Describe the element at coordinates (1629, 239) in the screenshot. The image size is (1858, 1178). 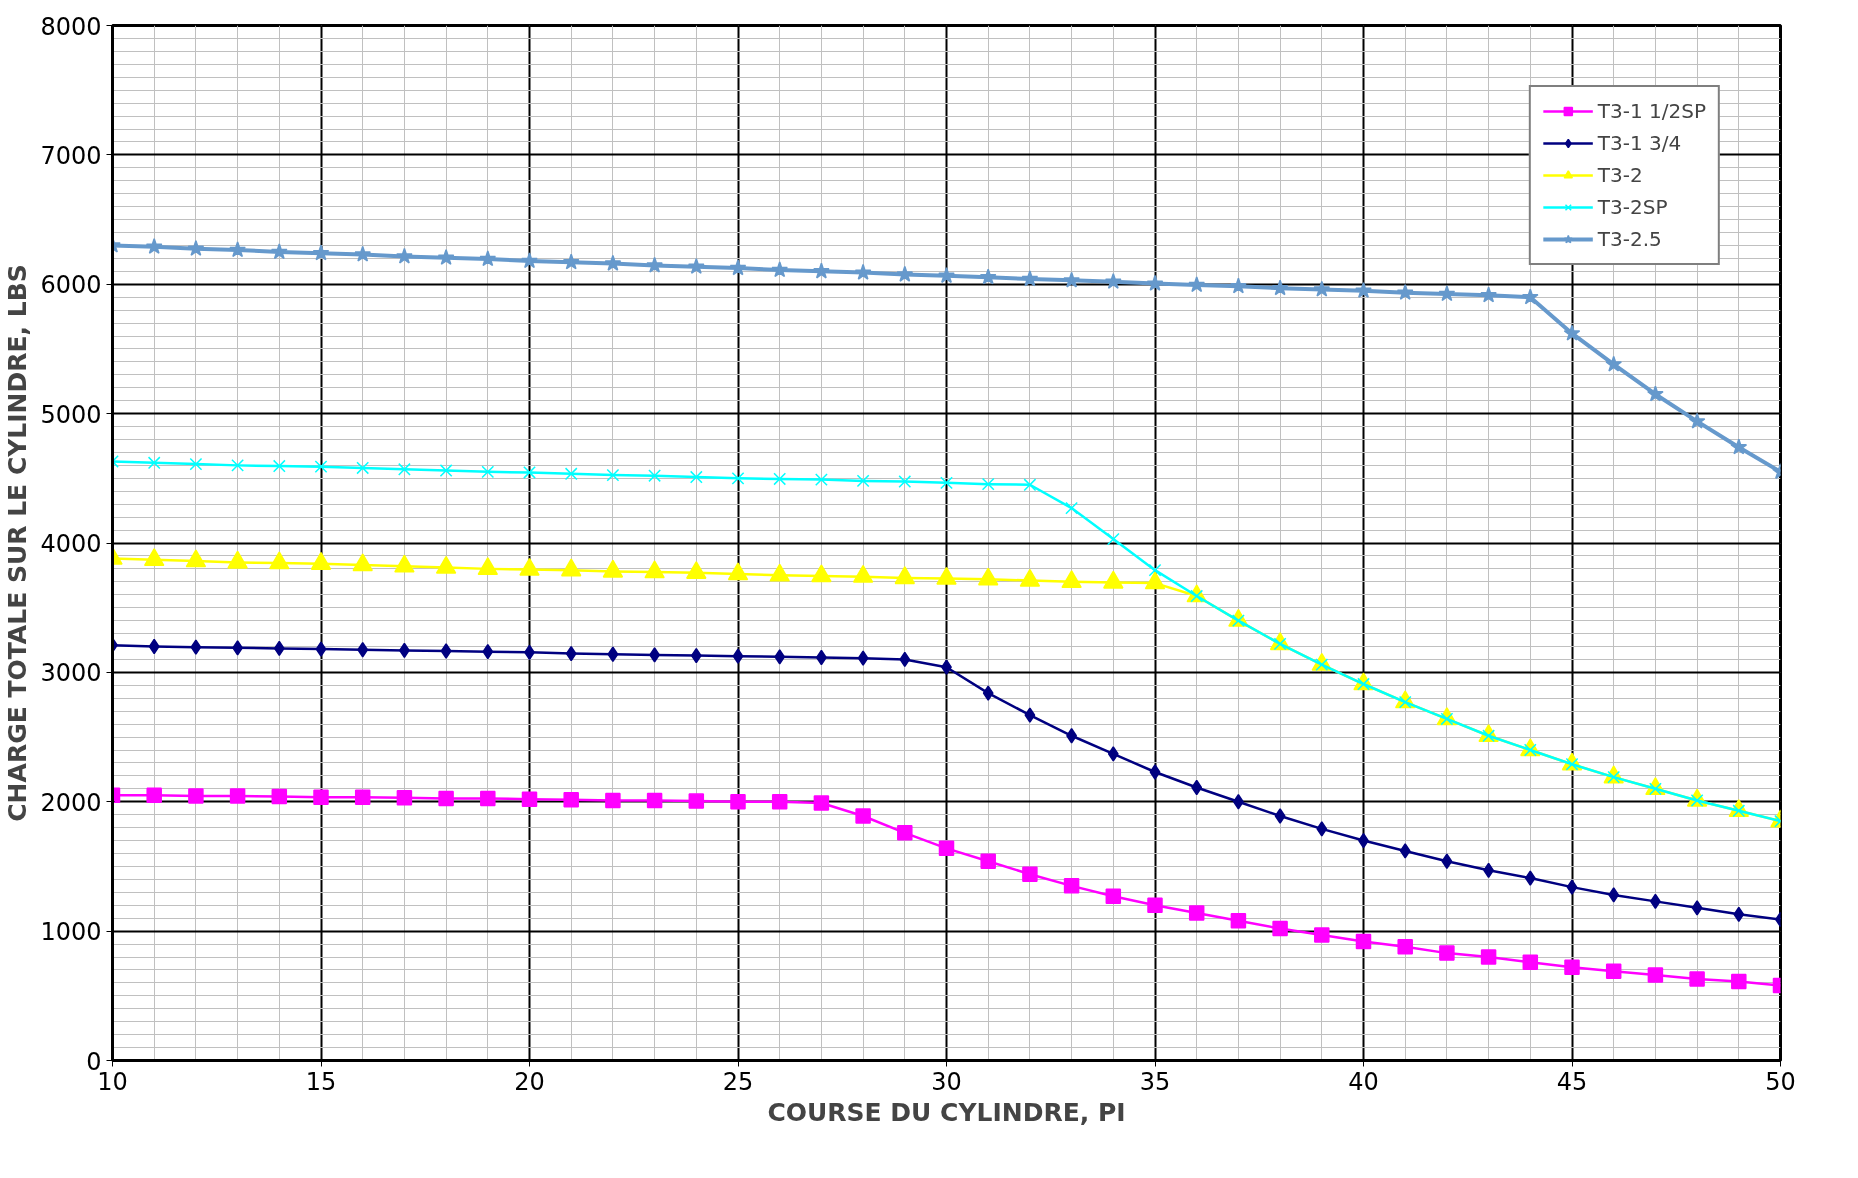
I see `legend-label: T3-2.5` at that location.